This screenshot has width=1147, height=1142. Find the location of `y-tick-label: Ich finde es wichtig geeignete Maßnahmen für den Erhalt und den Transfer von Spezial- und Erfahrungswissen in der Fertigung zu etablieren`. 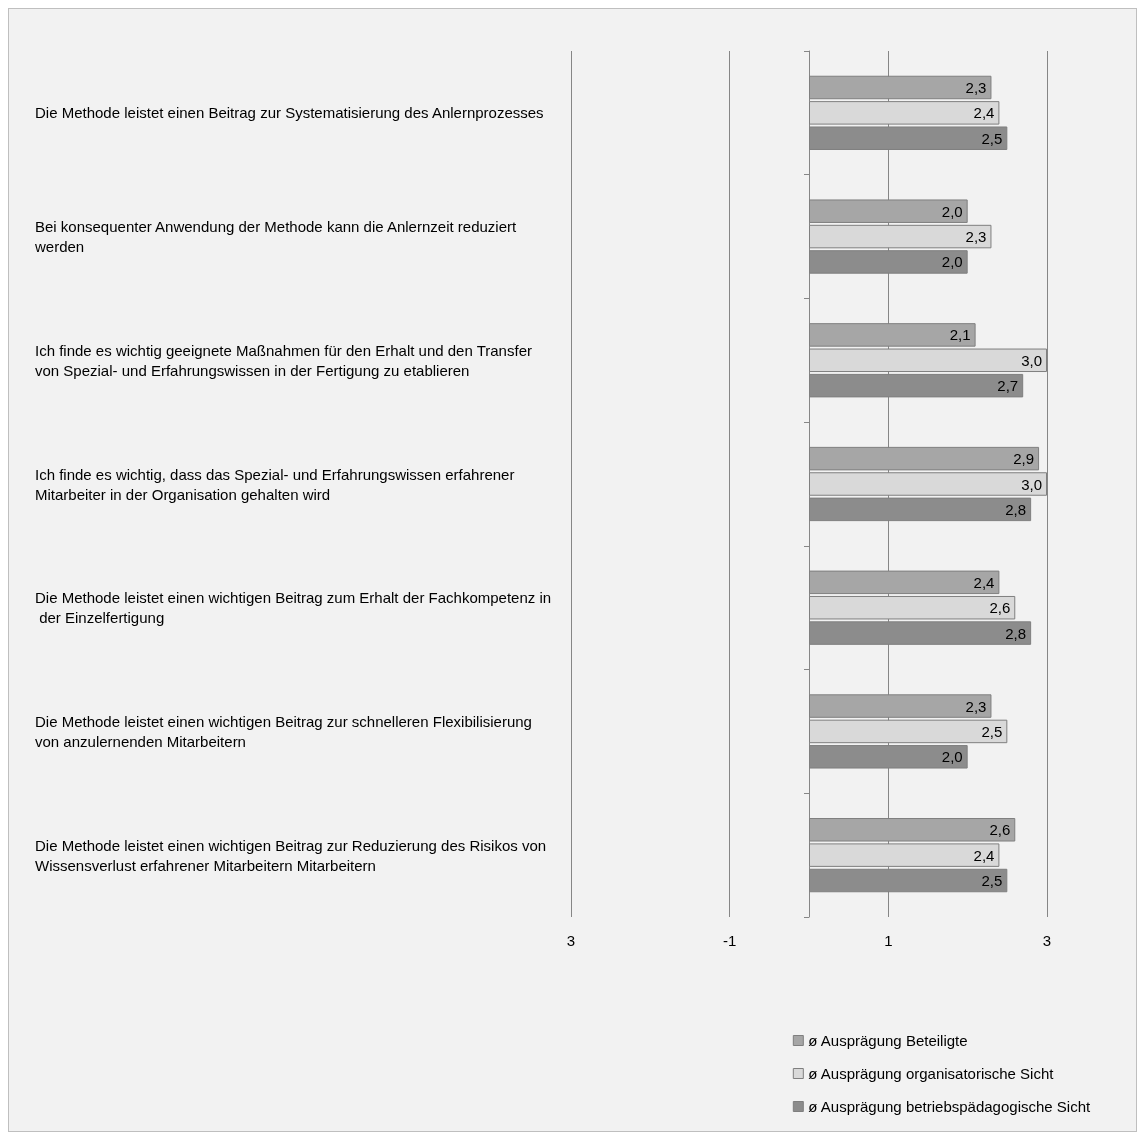

y-tick-label: Ich finde es wichtig geeignete Maßnahmen für den Erhalt und den Transfer von Spezial- und Erfahrungswissen in der Fertigung zu etablieren is located at coordinates (286, 360).